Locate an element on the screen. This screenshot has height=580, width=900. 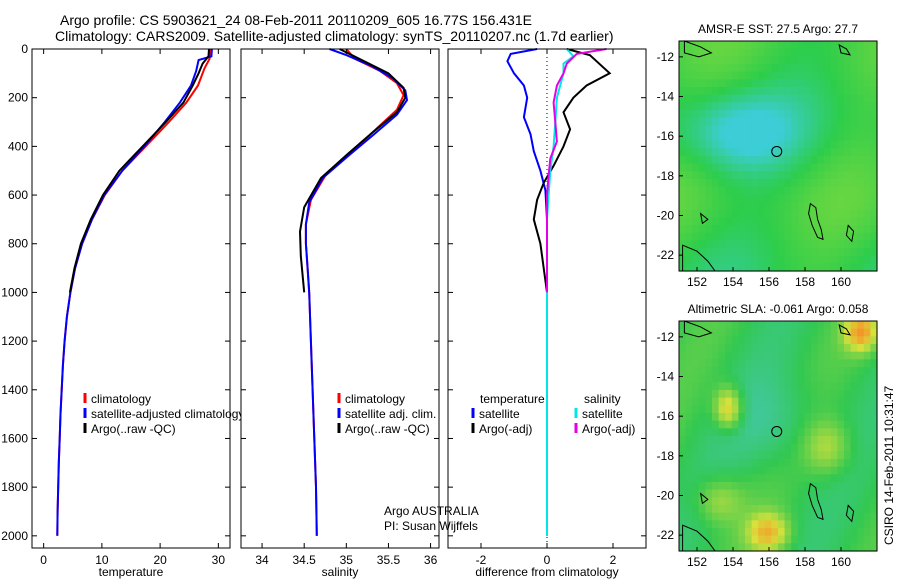
x-tick-label: 154 is located at coordinates (733, 282).